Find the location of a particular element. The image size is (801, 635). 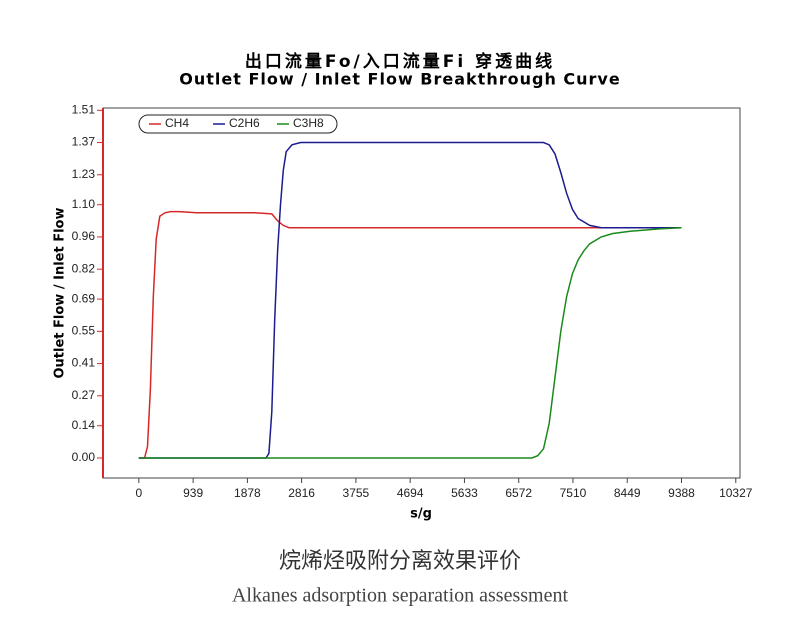

y-tick-label: 1.10 is located at coordinates (84, 204).